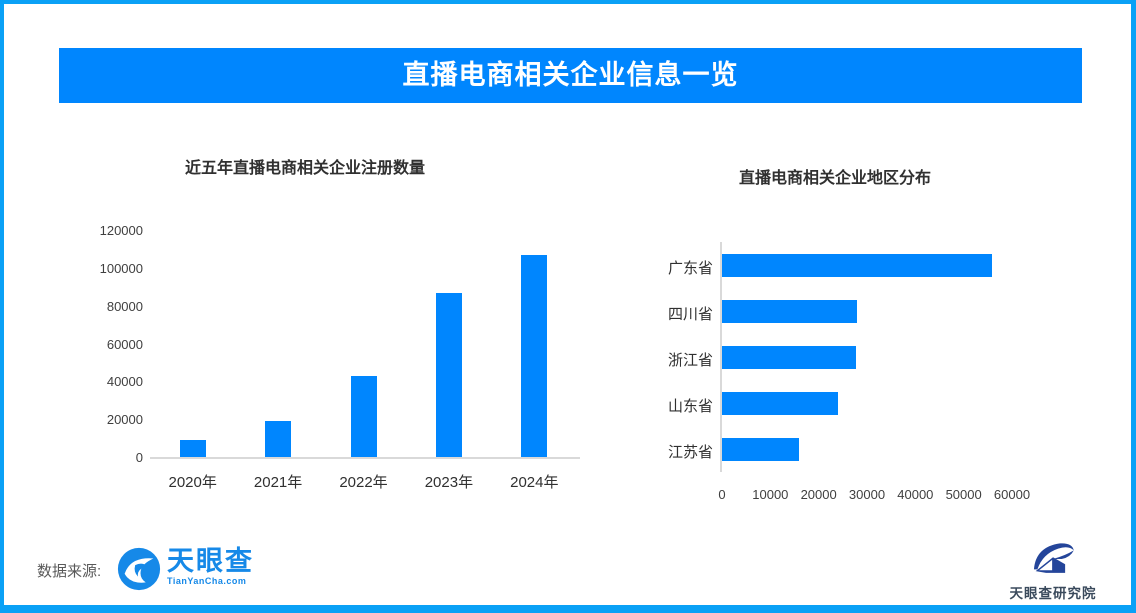 The image size is (1136, 613). What do you see at coordinates (690, 314) in the screenshot?
I see `category-label-四川省: 四川省` at bounding box center [690, 314].